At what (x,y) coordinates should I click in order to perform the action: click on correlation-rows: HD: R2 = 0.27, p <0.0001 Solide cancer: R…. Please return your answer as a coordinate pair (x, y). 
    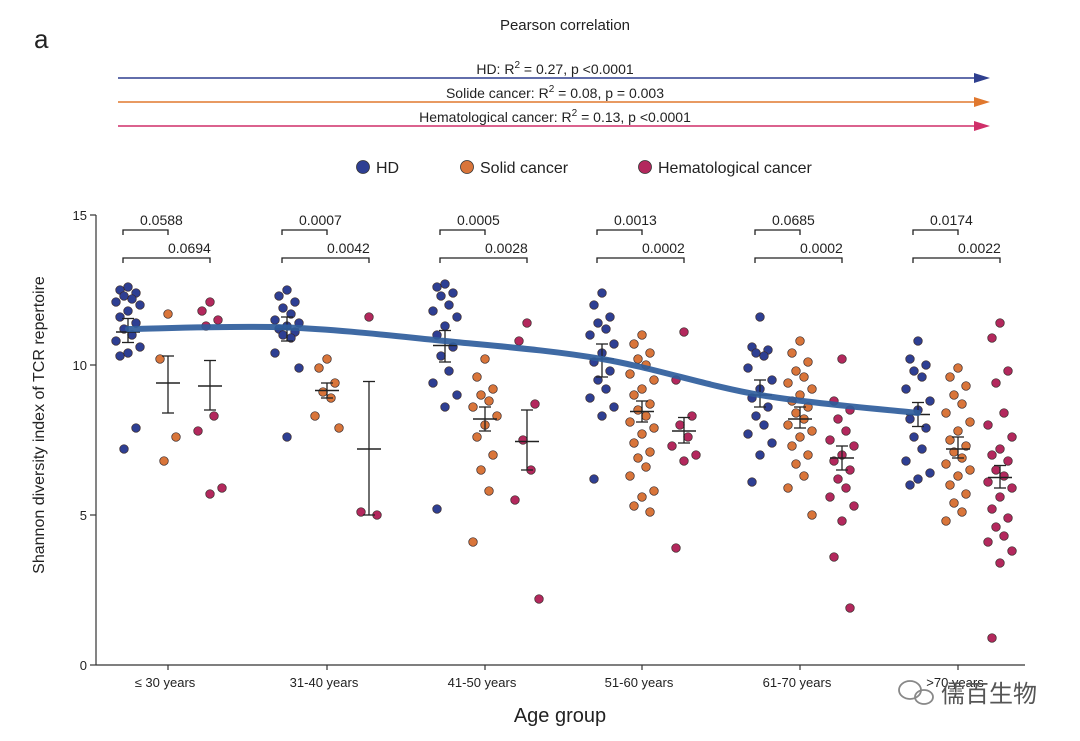
    Looking at the image, I should click on (554, 95).